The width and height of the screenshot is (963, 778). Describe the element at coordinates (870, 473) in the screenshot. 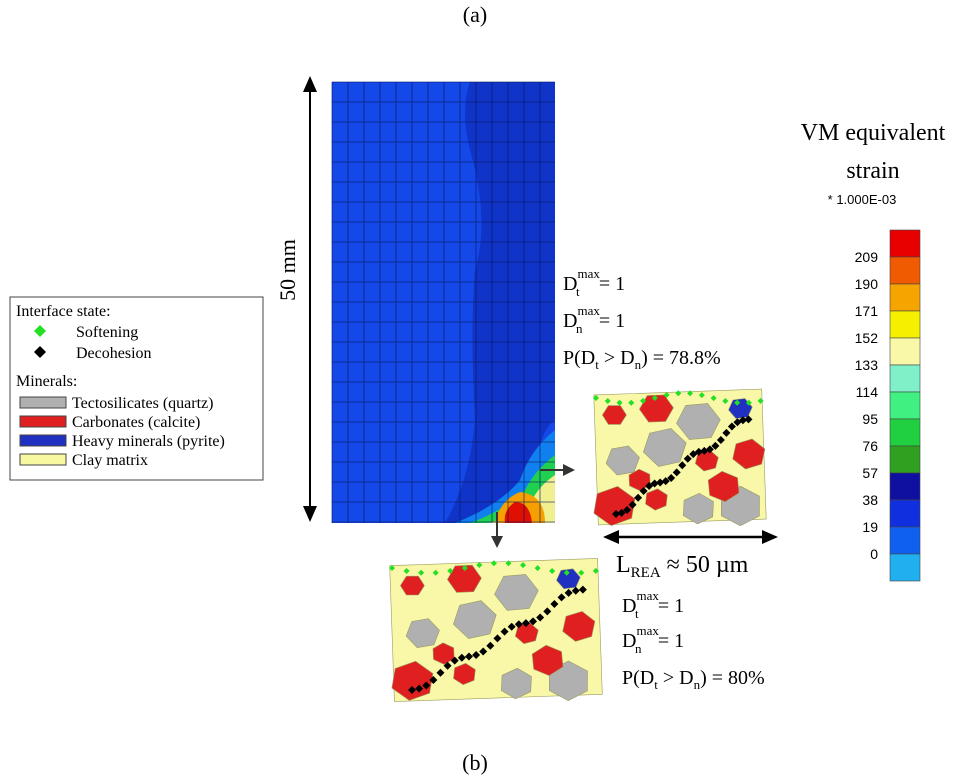

I see `colorbar-label: 57` at that location.